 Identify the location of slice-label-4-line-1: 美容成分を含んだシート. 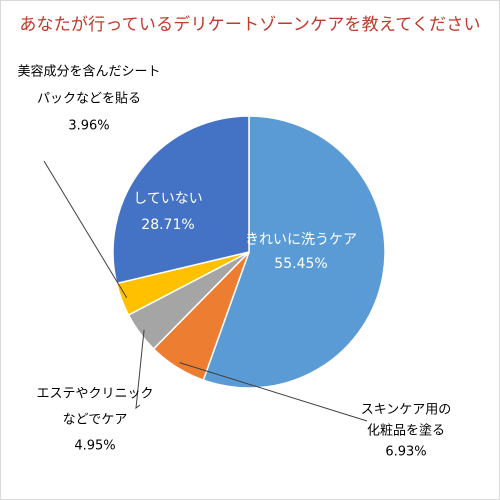
(88, 72).